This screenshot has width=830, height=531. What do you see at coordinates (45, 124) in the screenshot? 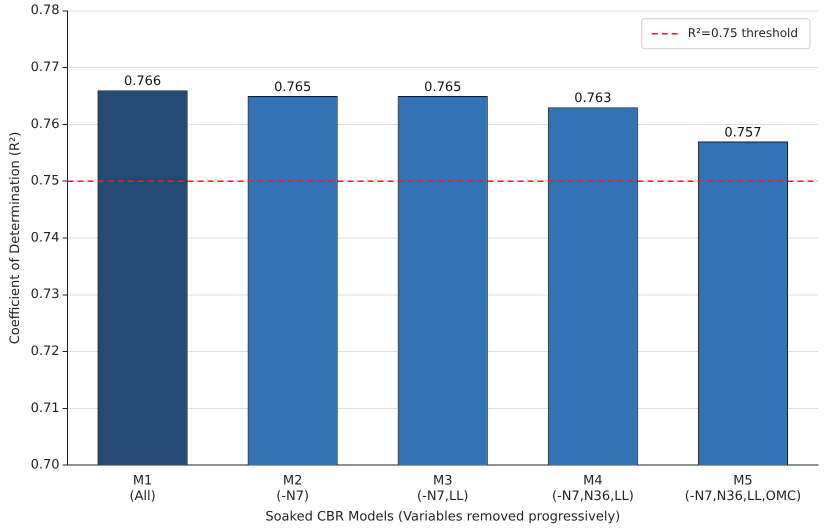
I see `y-tick-label: 0.76` at bounding box center [45, 124].